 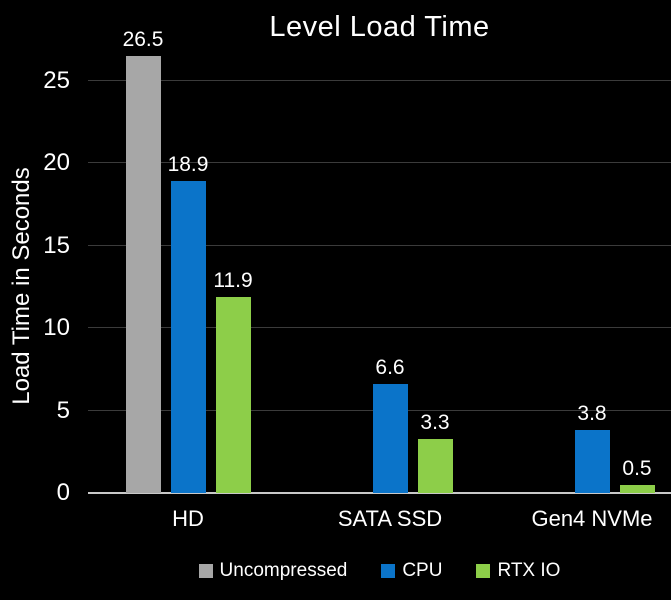 I want to click on bar-value-label: 0.5, so click(x=637, y=468).